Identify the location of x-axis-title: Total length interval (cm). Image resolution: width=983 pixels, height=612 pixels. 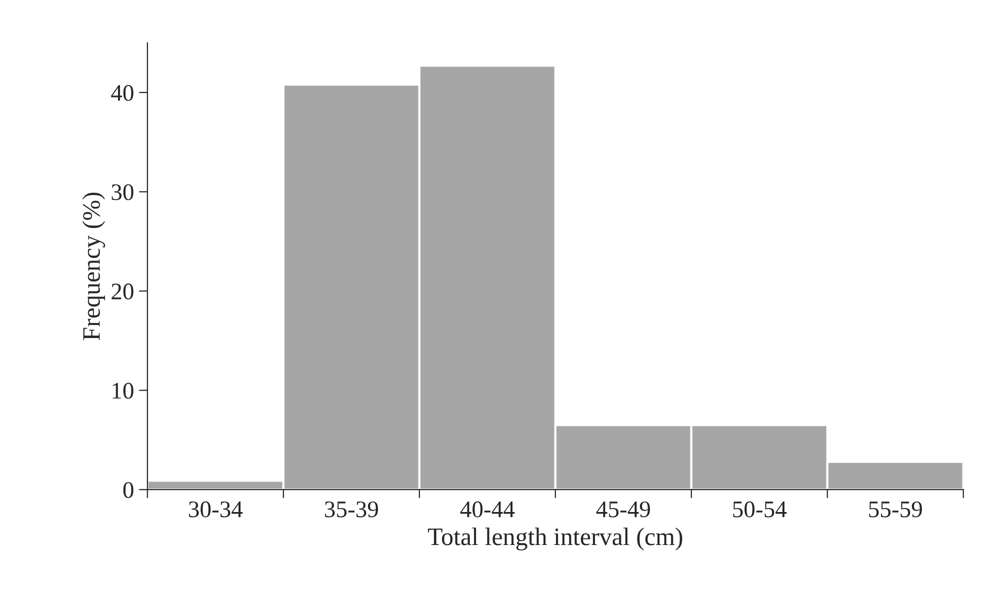
(555, 539).